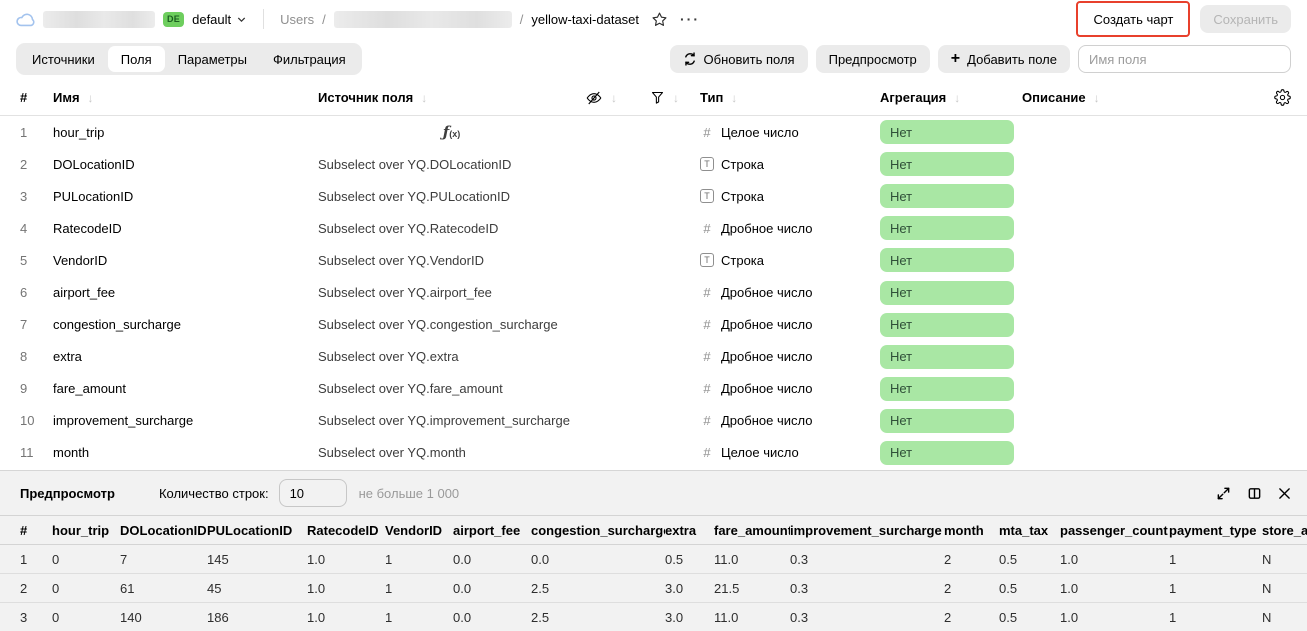 This screenshot has height=631, width=1307. What do you see at coordinates (422, 19) in the screenshot?
I see `breadcrumb-folder-redacted` at bounding box center [422, 19].